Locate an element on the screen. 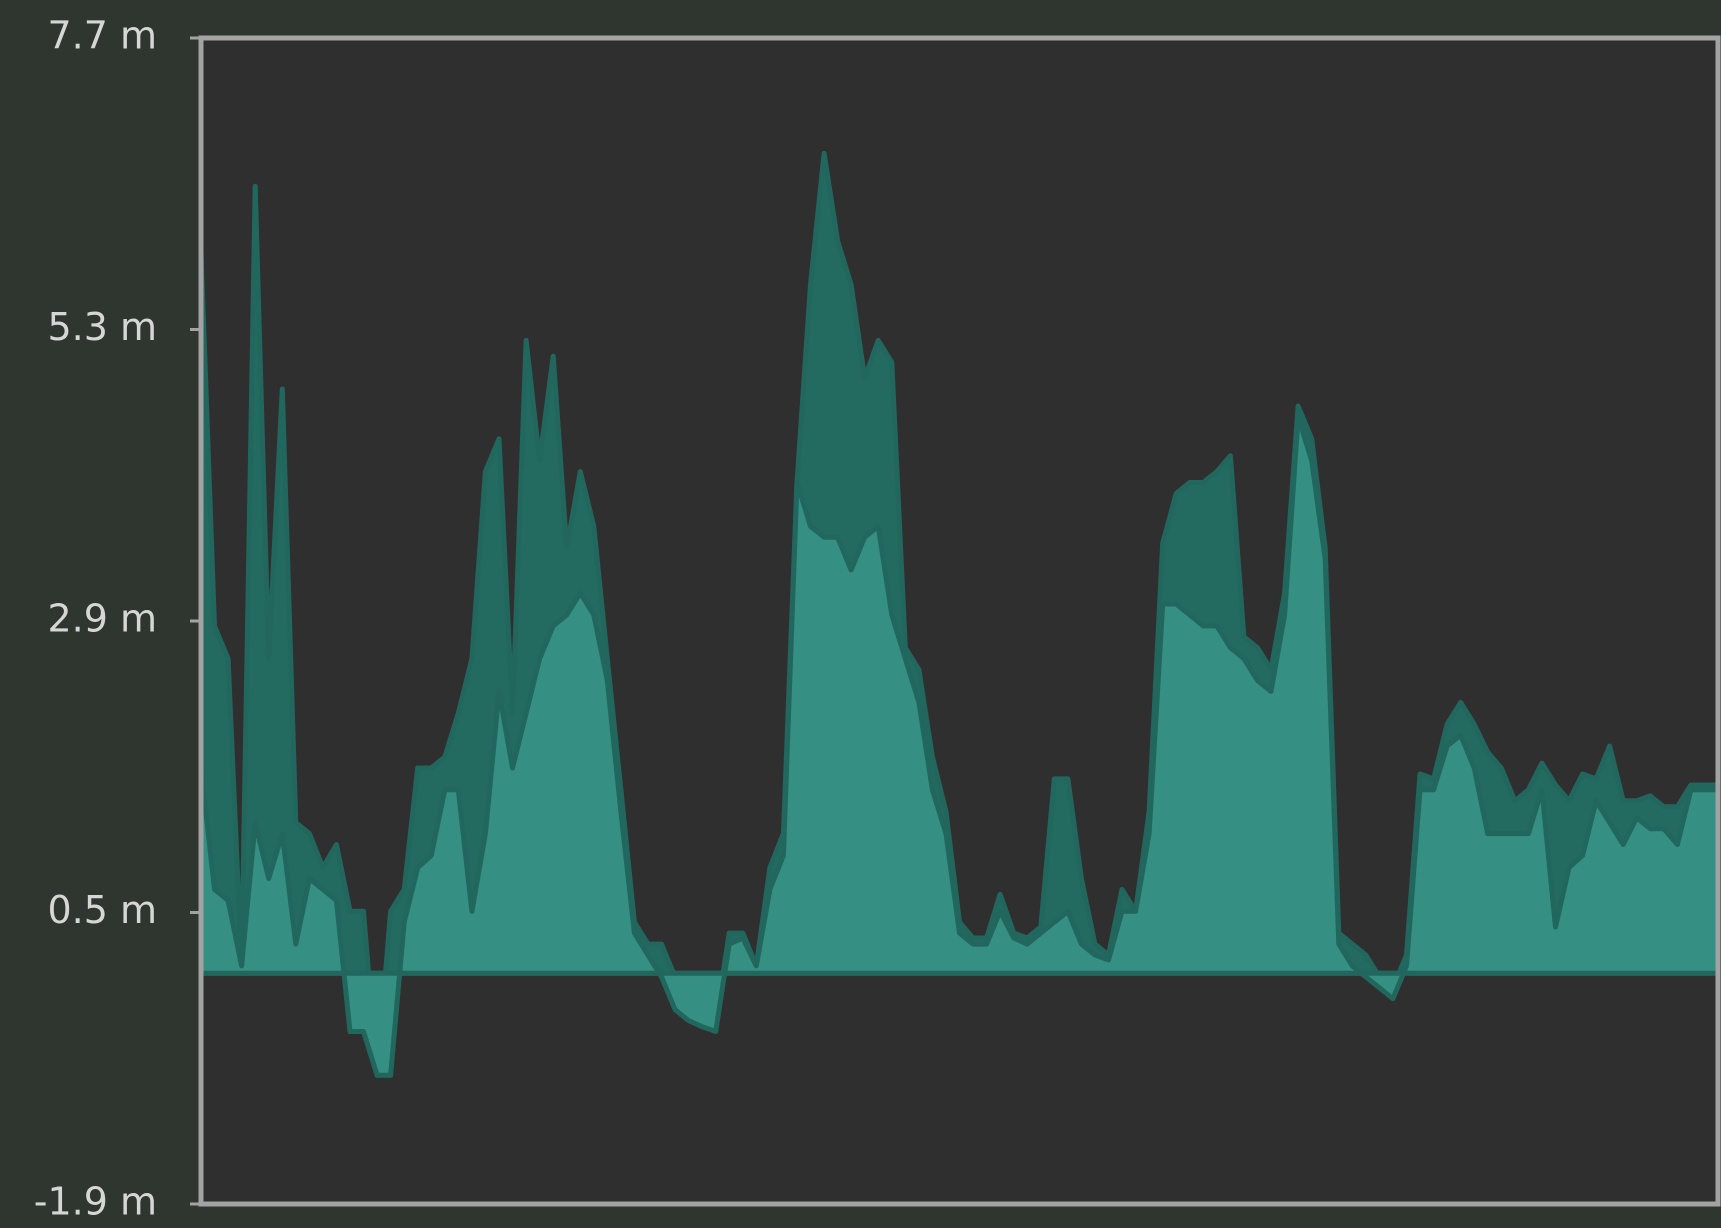  y-tick-label: 2.9 m is located at coordinates (102, 619).